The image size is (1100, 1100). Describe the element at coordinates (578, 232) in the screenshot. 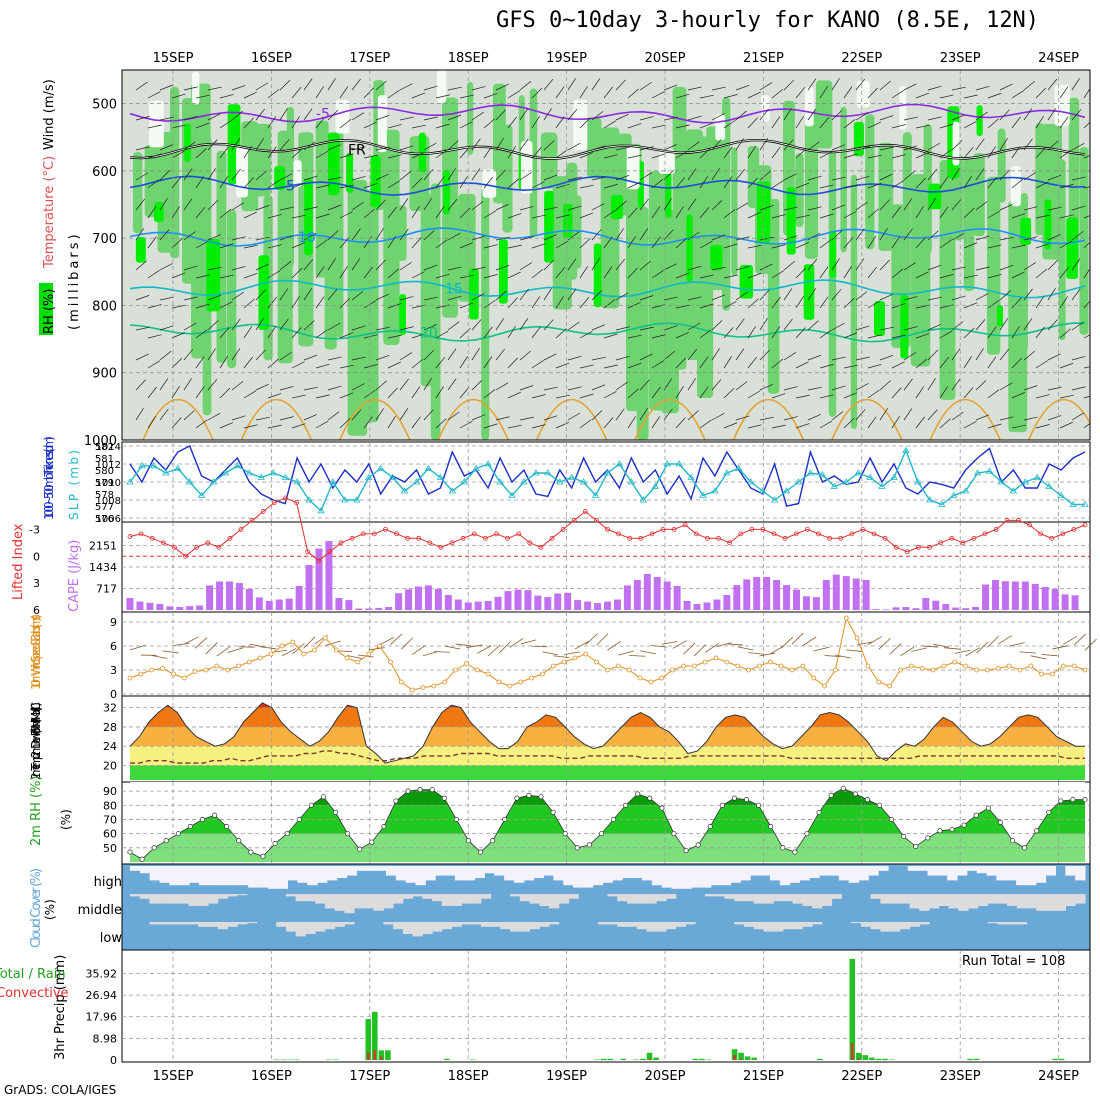

I see `rh-moist-patch` at that location.